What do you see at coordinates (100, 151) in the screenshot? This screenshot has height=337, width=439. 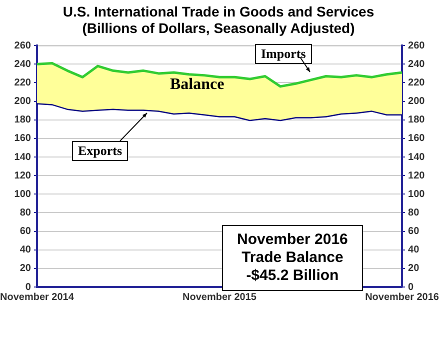 I see `text: Exports` at bounding box center [100, 151].